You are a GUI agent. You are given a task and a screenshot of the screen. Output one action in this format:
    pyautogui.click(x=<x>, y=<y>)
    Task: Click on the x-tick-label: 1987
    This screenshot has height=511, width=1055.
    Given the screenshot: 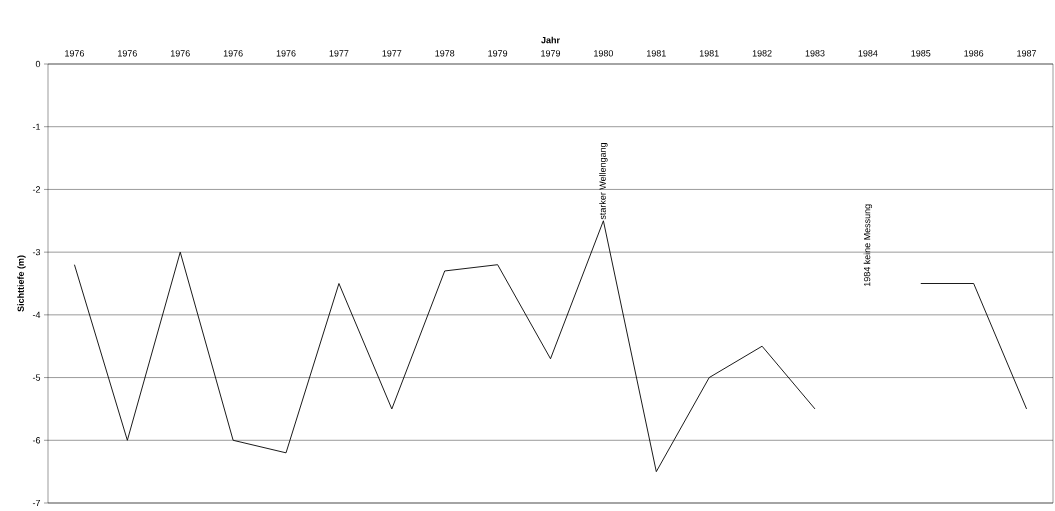 What is the action you would take?
    pyautogui.click(x=1027, y=53)
    